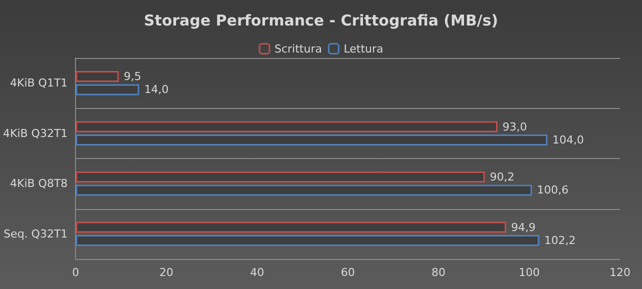  Describe the element at coordinates (36, 233) in the screenshot. I see `y-tick-label: Seq. Q32T1` at that location.